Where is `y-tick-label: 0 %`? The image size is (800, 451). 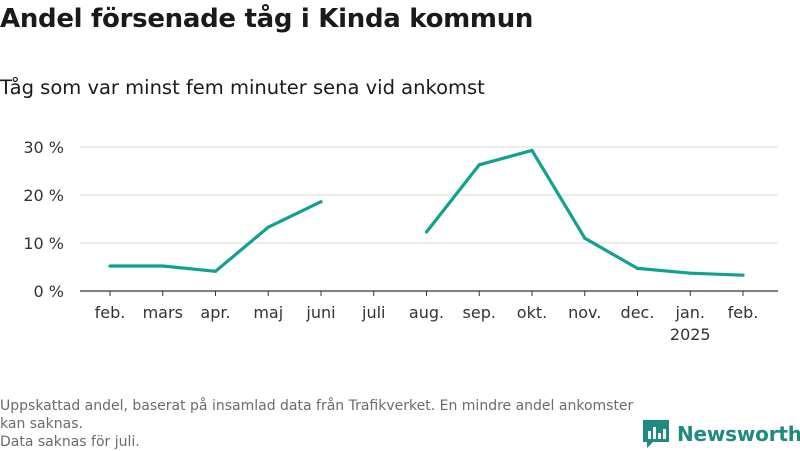 y-tick-label: 0 % is located at coordinates (49, 291).